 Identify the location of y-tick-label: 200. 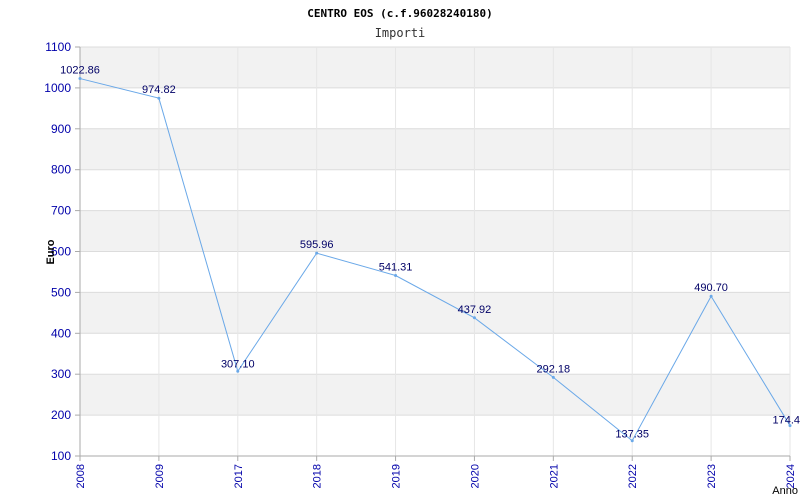
(61, 415).